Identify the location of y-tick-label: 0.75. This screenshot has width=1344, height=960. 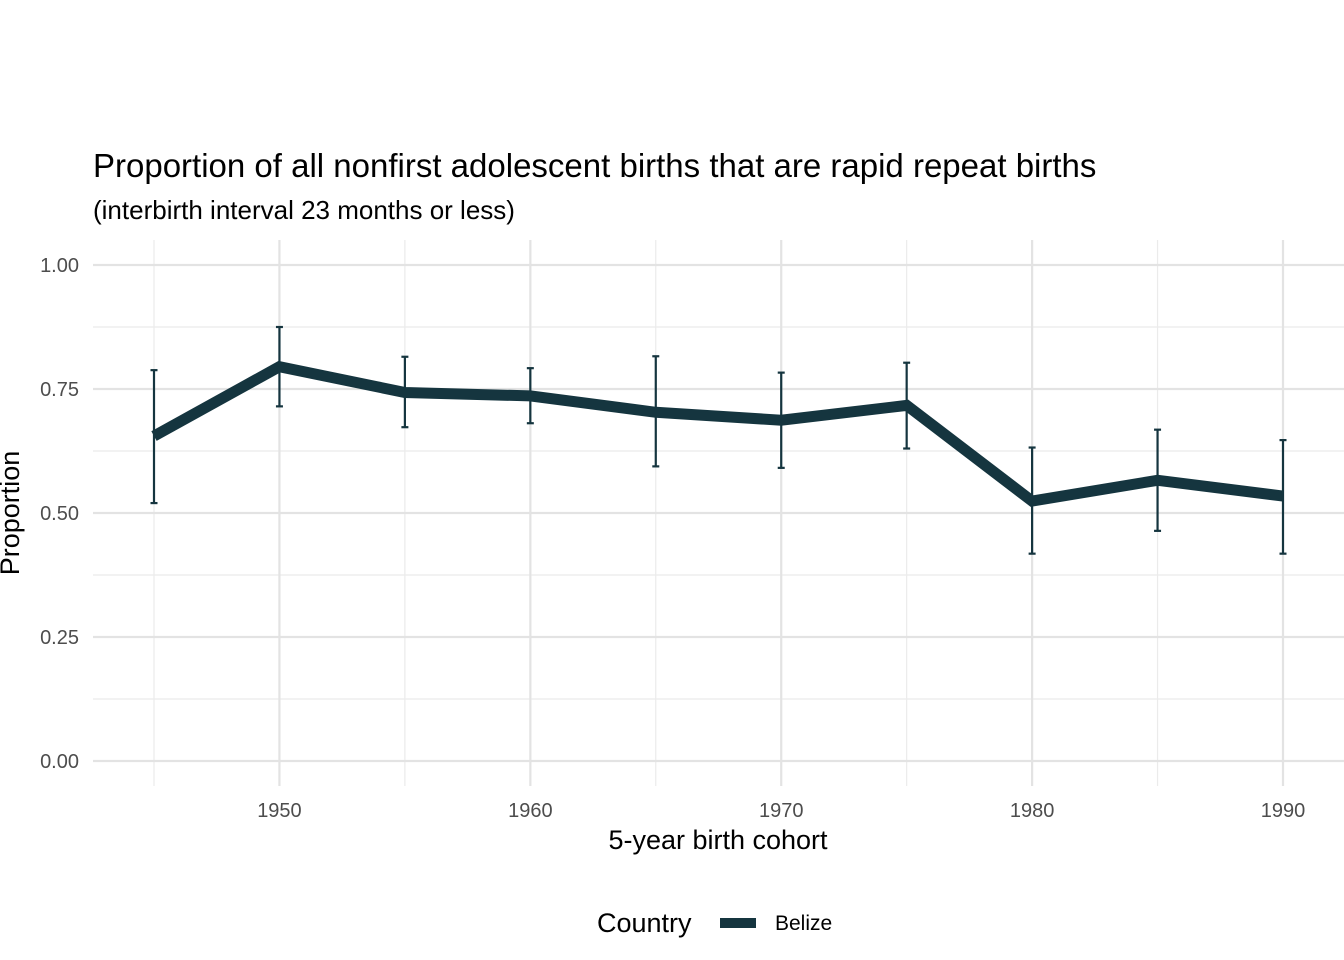
(59, 390).